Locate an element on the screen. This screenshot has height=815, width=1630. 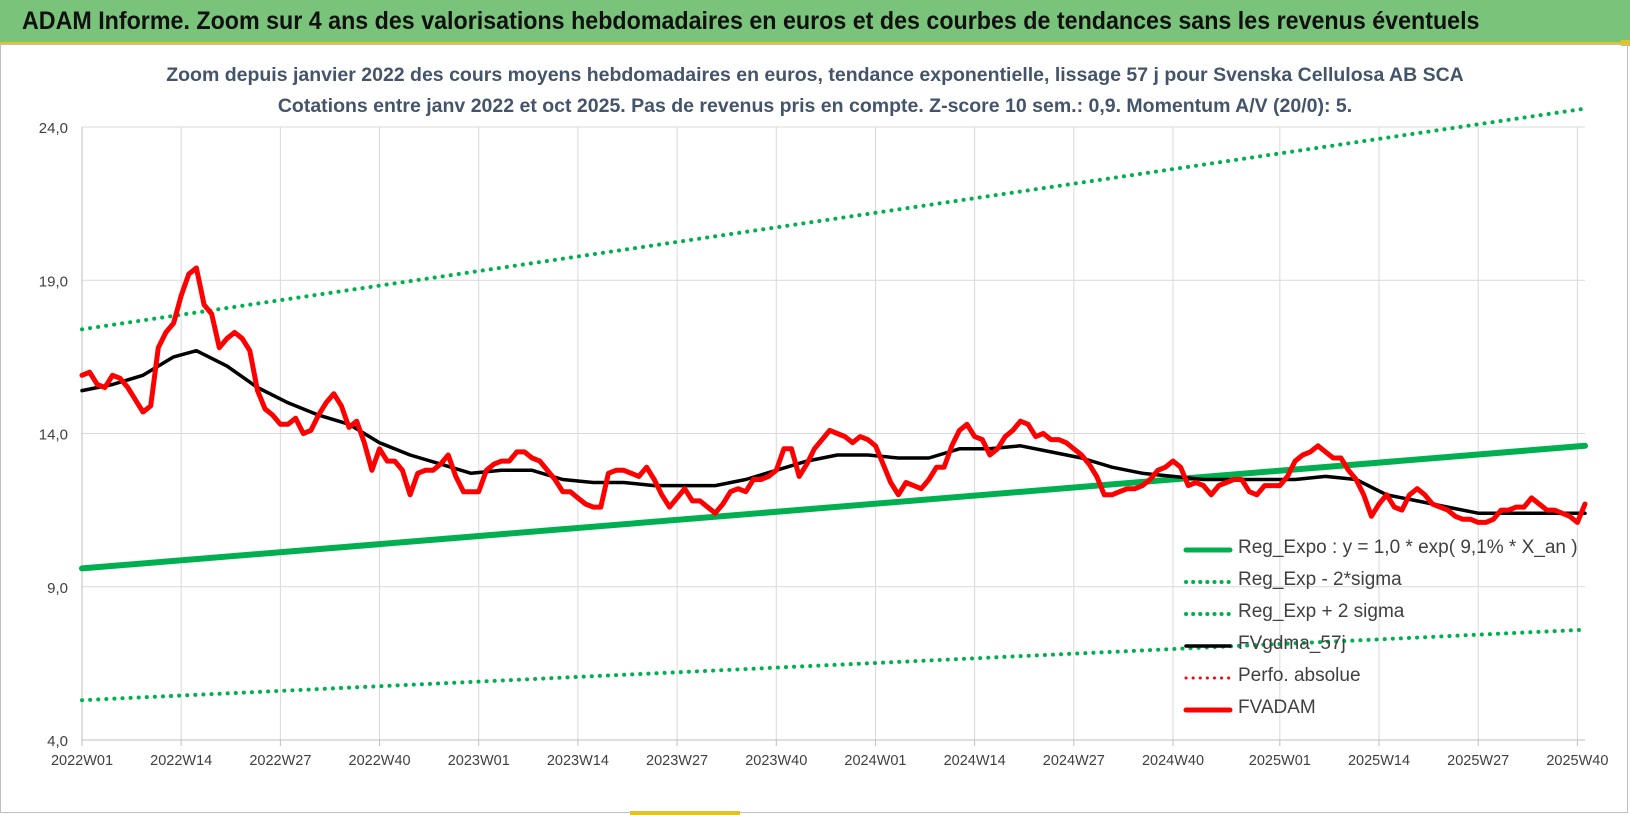
x-tick-label: 2022W14 is located at coordinates (181, 761).